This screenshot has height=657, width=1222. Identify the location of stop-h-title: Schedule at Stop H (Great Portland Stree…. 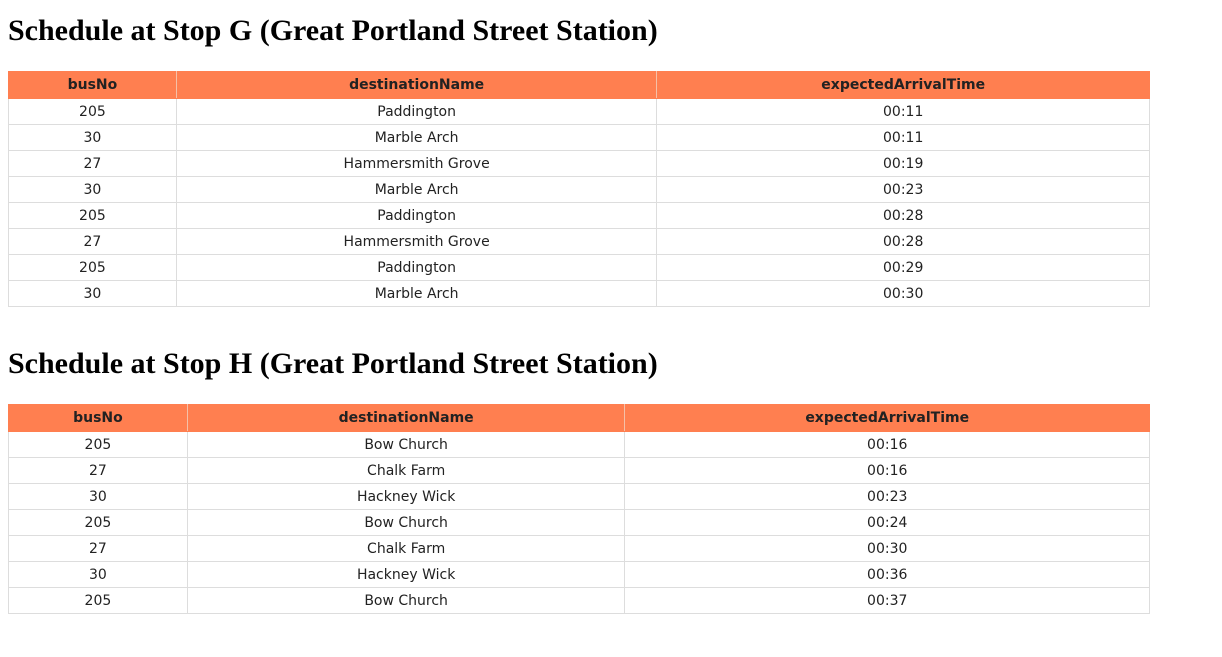
(333, 363).